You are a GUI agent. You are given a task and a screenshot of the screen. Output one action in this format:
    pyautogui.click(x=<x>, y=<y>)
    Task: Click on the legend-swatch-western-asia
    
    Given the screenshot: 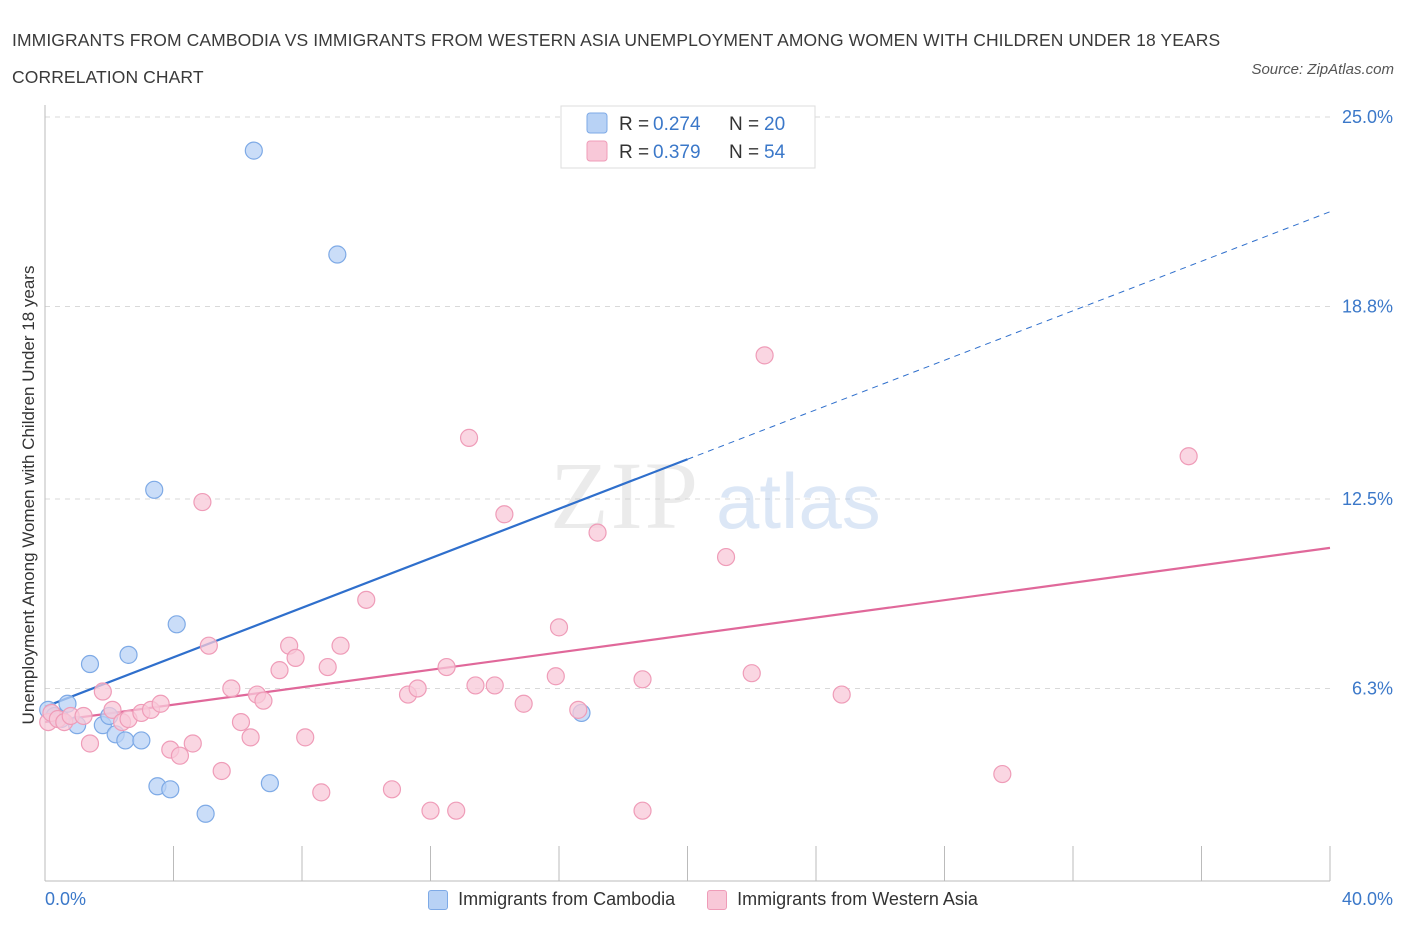 What is the action you would take?
    pyautogui.click(x=597, y=151)
    